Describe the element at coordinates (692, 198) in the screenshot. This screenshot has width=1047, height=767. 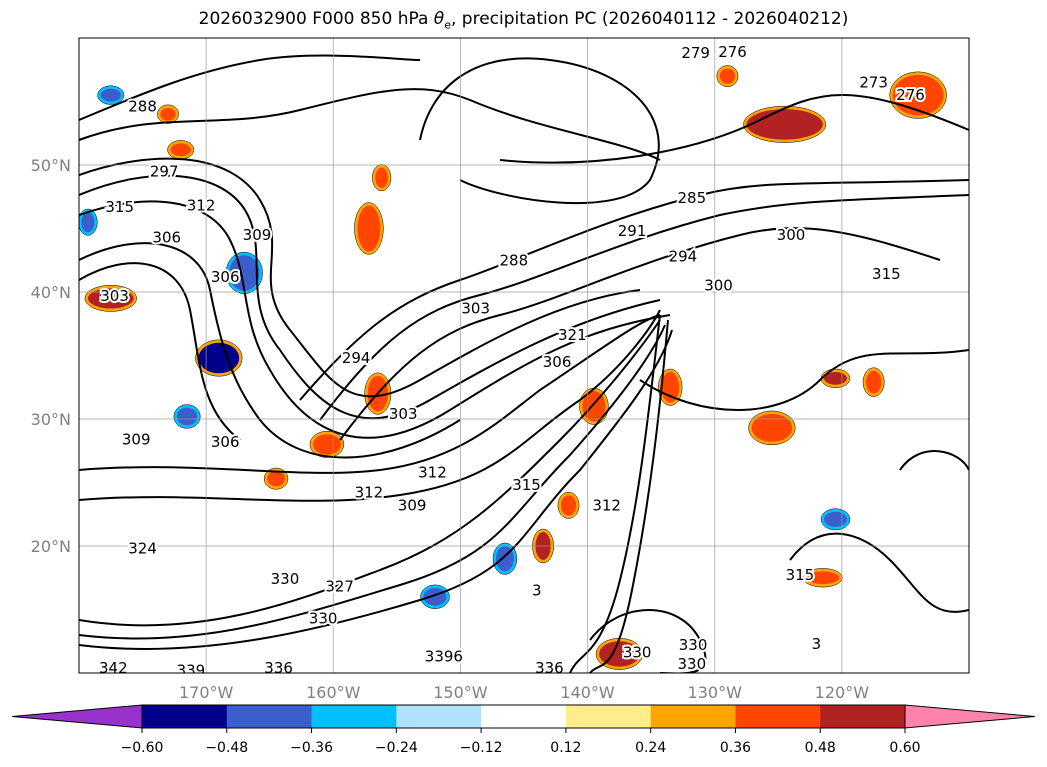
I see `contour-label: 285` at that location.